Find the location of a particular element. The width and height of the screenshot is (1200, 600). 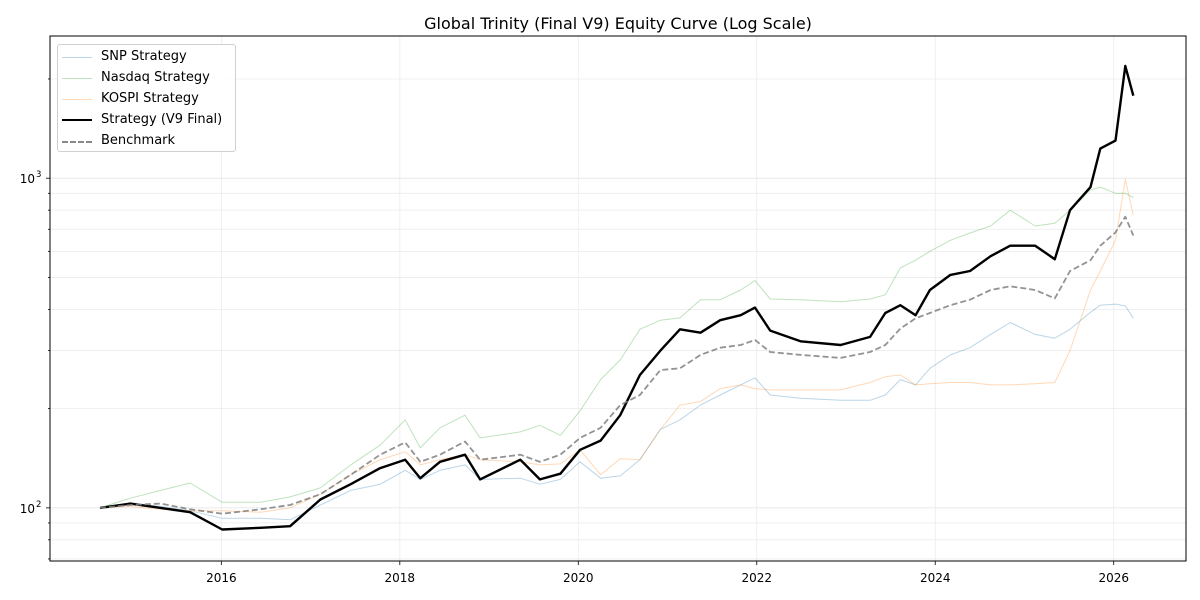

x-tick-label: 2022 is located at coordinates (756, 578).